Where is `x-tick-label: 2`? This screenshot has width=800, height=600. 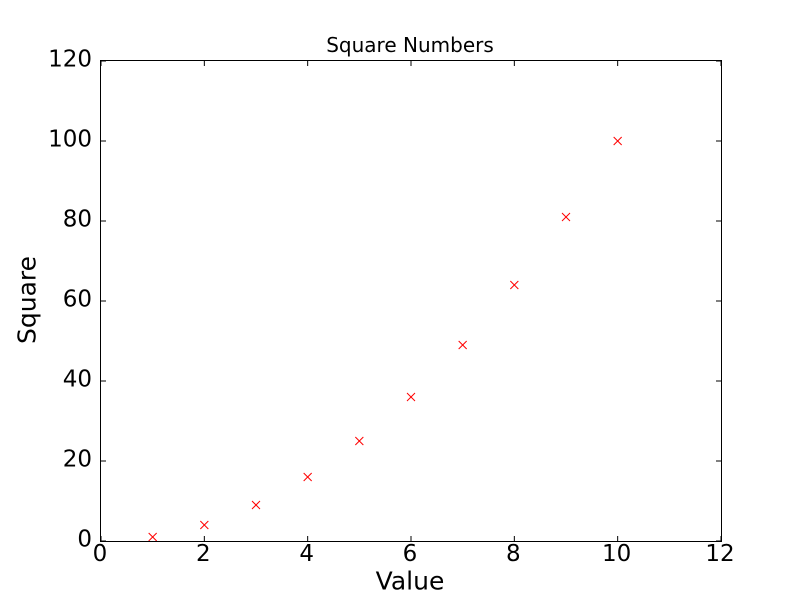 x-tick-label: 2 is located at coordinates (203, 554).